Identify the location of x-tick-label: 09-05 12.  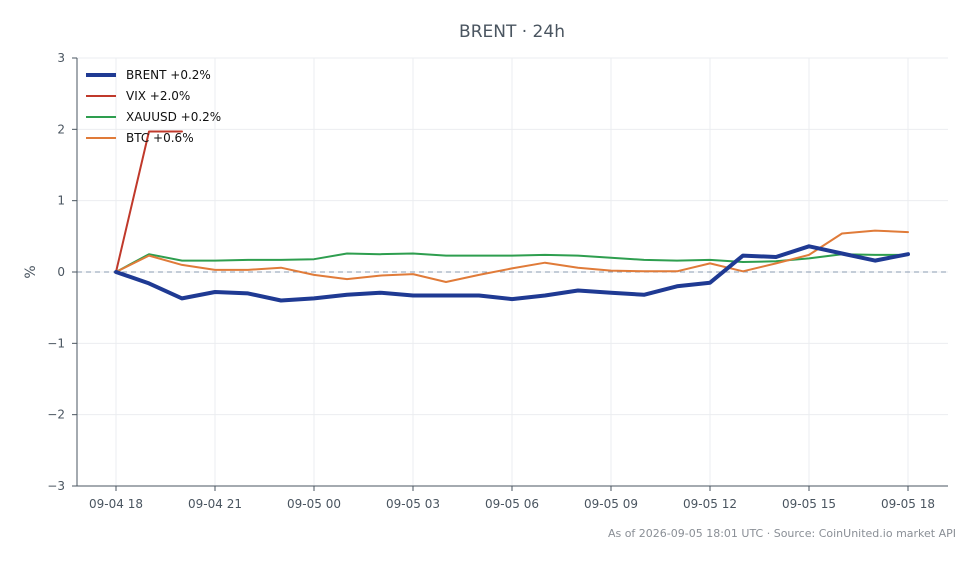
(710, 504).